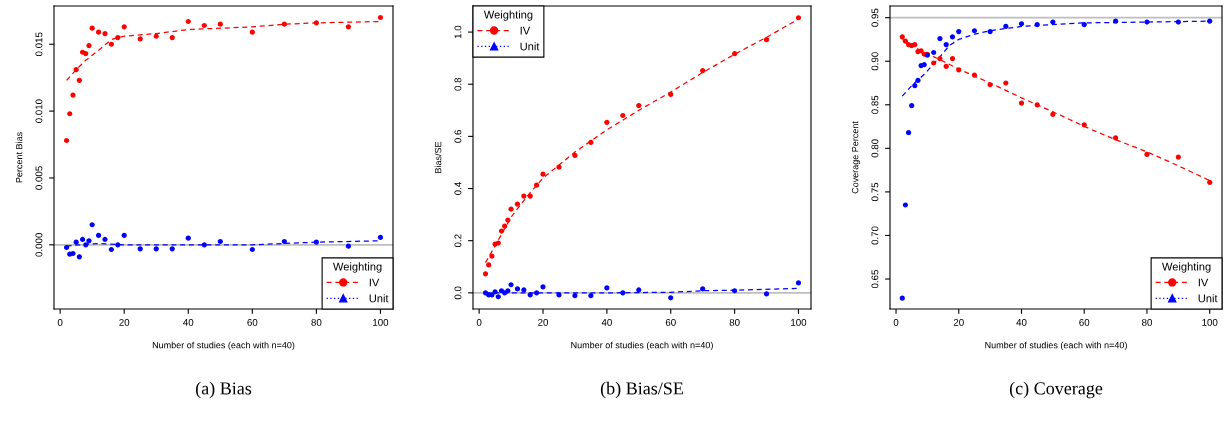  Describe the element at coordinates (381, 322) in the screenshot. I see `x-tick-label: 100` at that location.